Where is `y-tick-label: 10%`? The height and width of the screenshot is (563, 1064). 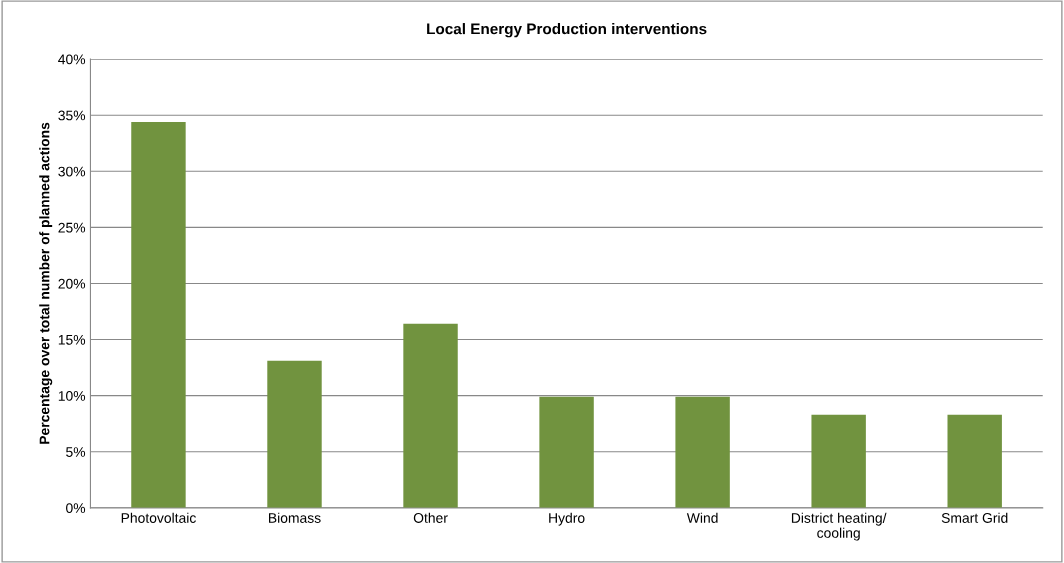
y-tick-label: 10% is located at coordinates (72, 395).